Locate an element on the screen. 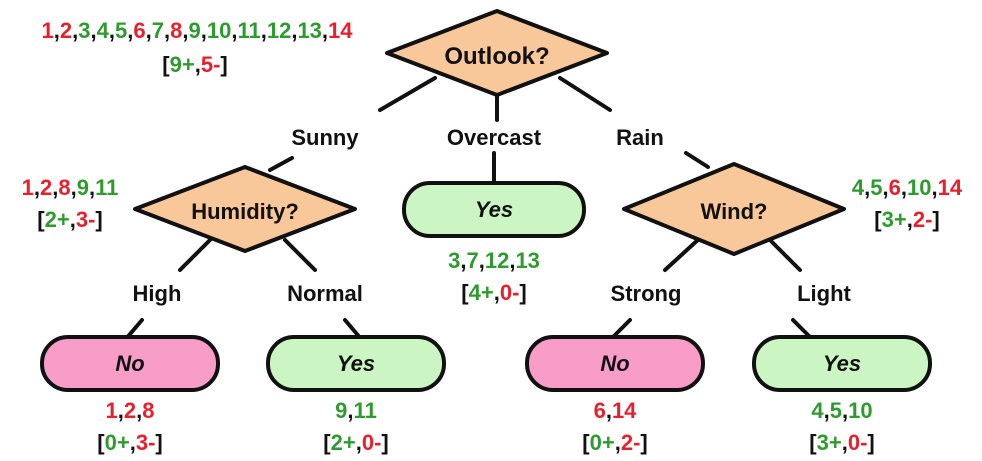 The height and width of the screenshot is (461, 982). outlook-question: Outlook? is located at coordinates (496, 56).